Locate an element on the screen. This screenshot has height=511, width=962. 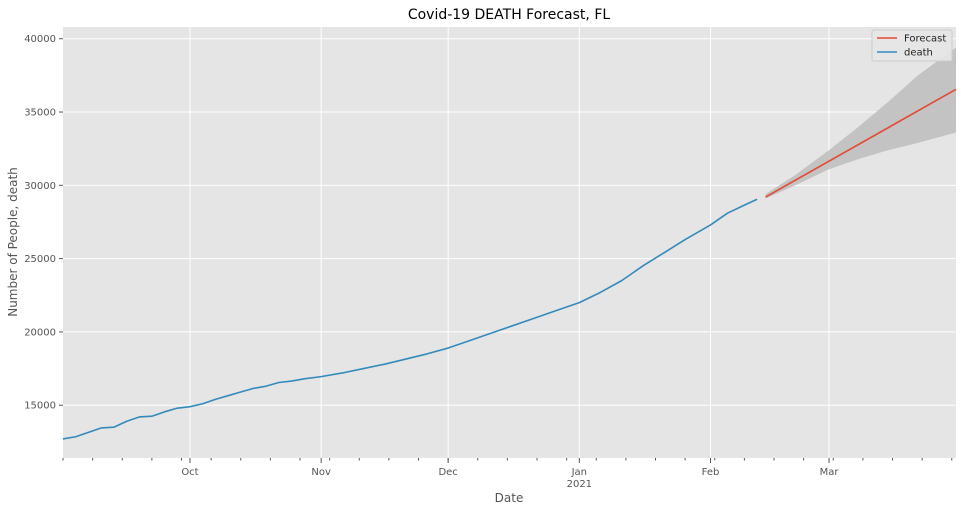
x-tick-label: Oct is located at coordinates (189, 472).